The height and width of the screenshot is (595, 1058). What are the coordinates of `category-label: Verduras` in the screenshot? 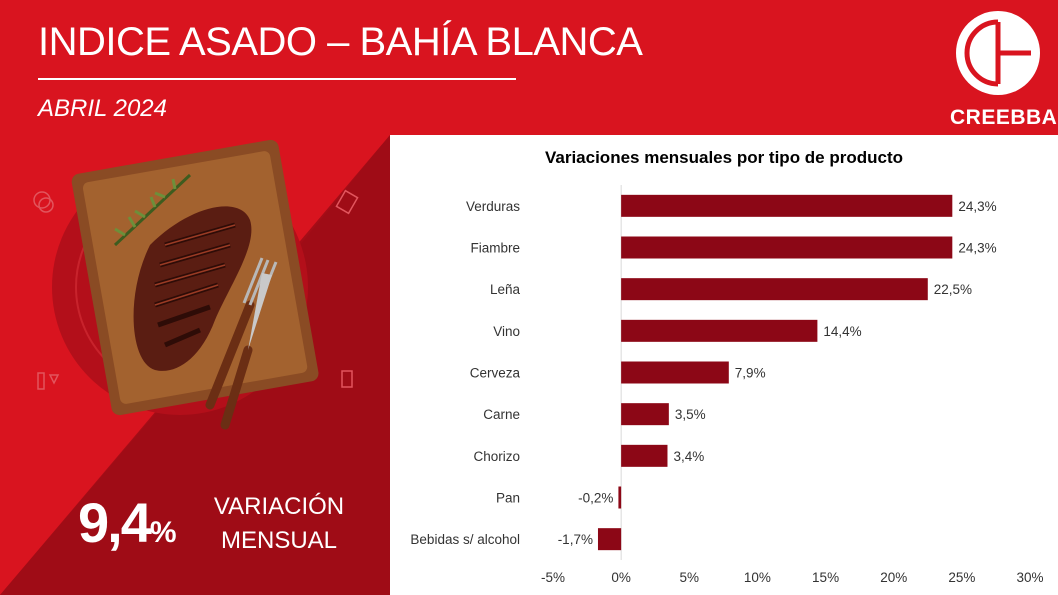 It's located at (493, 206).